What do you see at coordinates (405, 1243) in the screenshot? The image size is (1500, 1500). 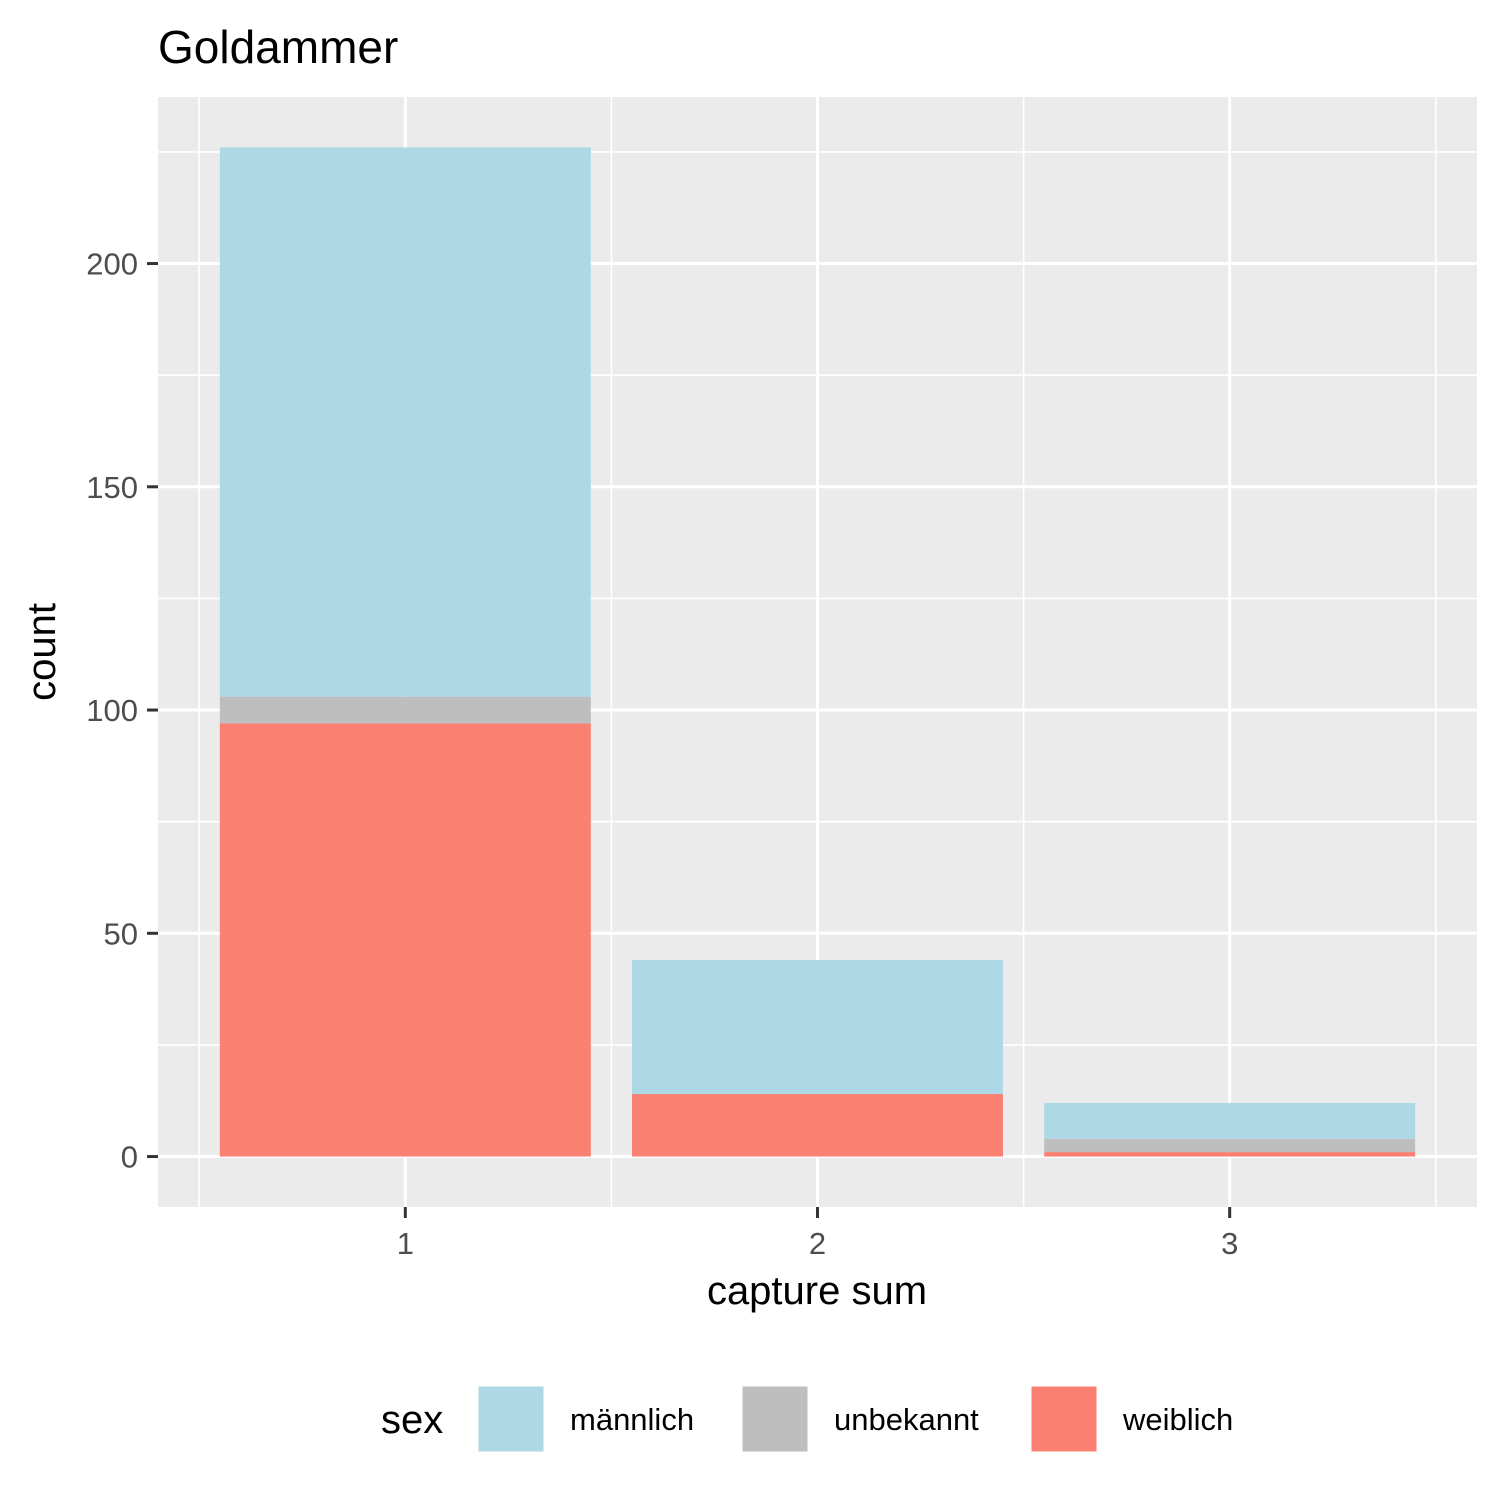 I see `x-tick-label: 1` at bounding box center [405, 1243].